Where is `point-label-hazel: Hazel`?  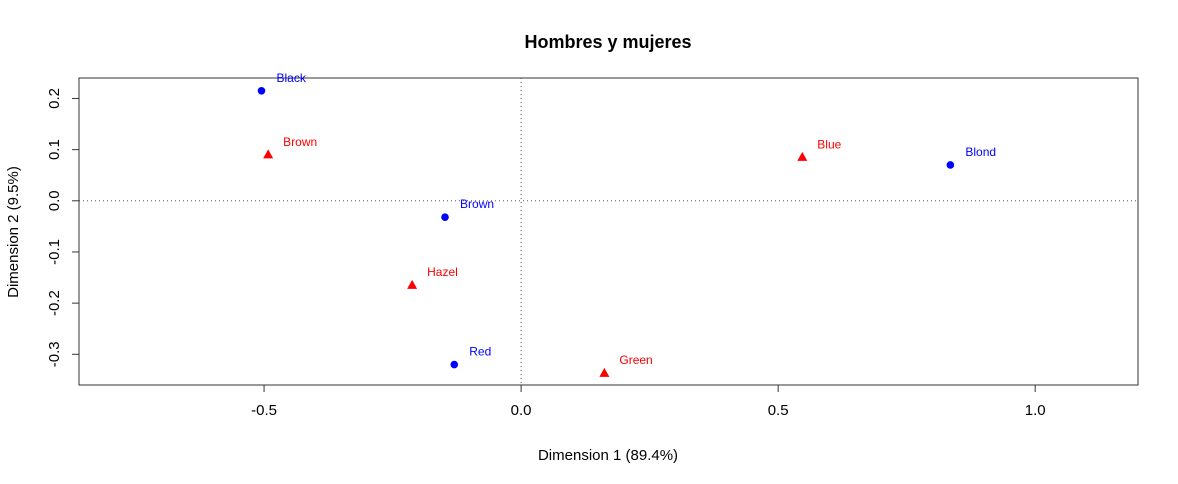
point-label-hazel: Hazel is located at coordinates (442, 272).